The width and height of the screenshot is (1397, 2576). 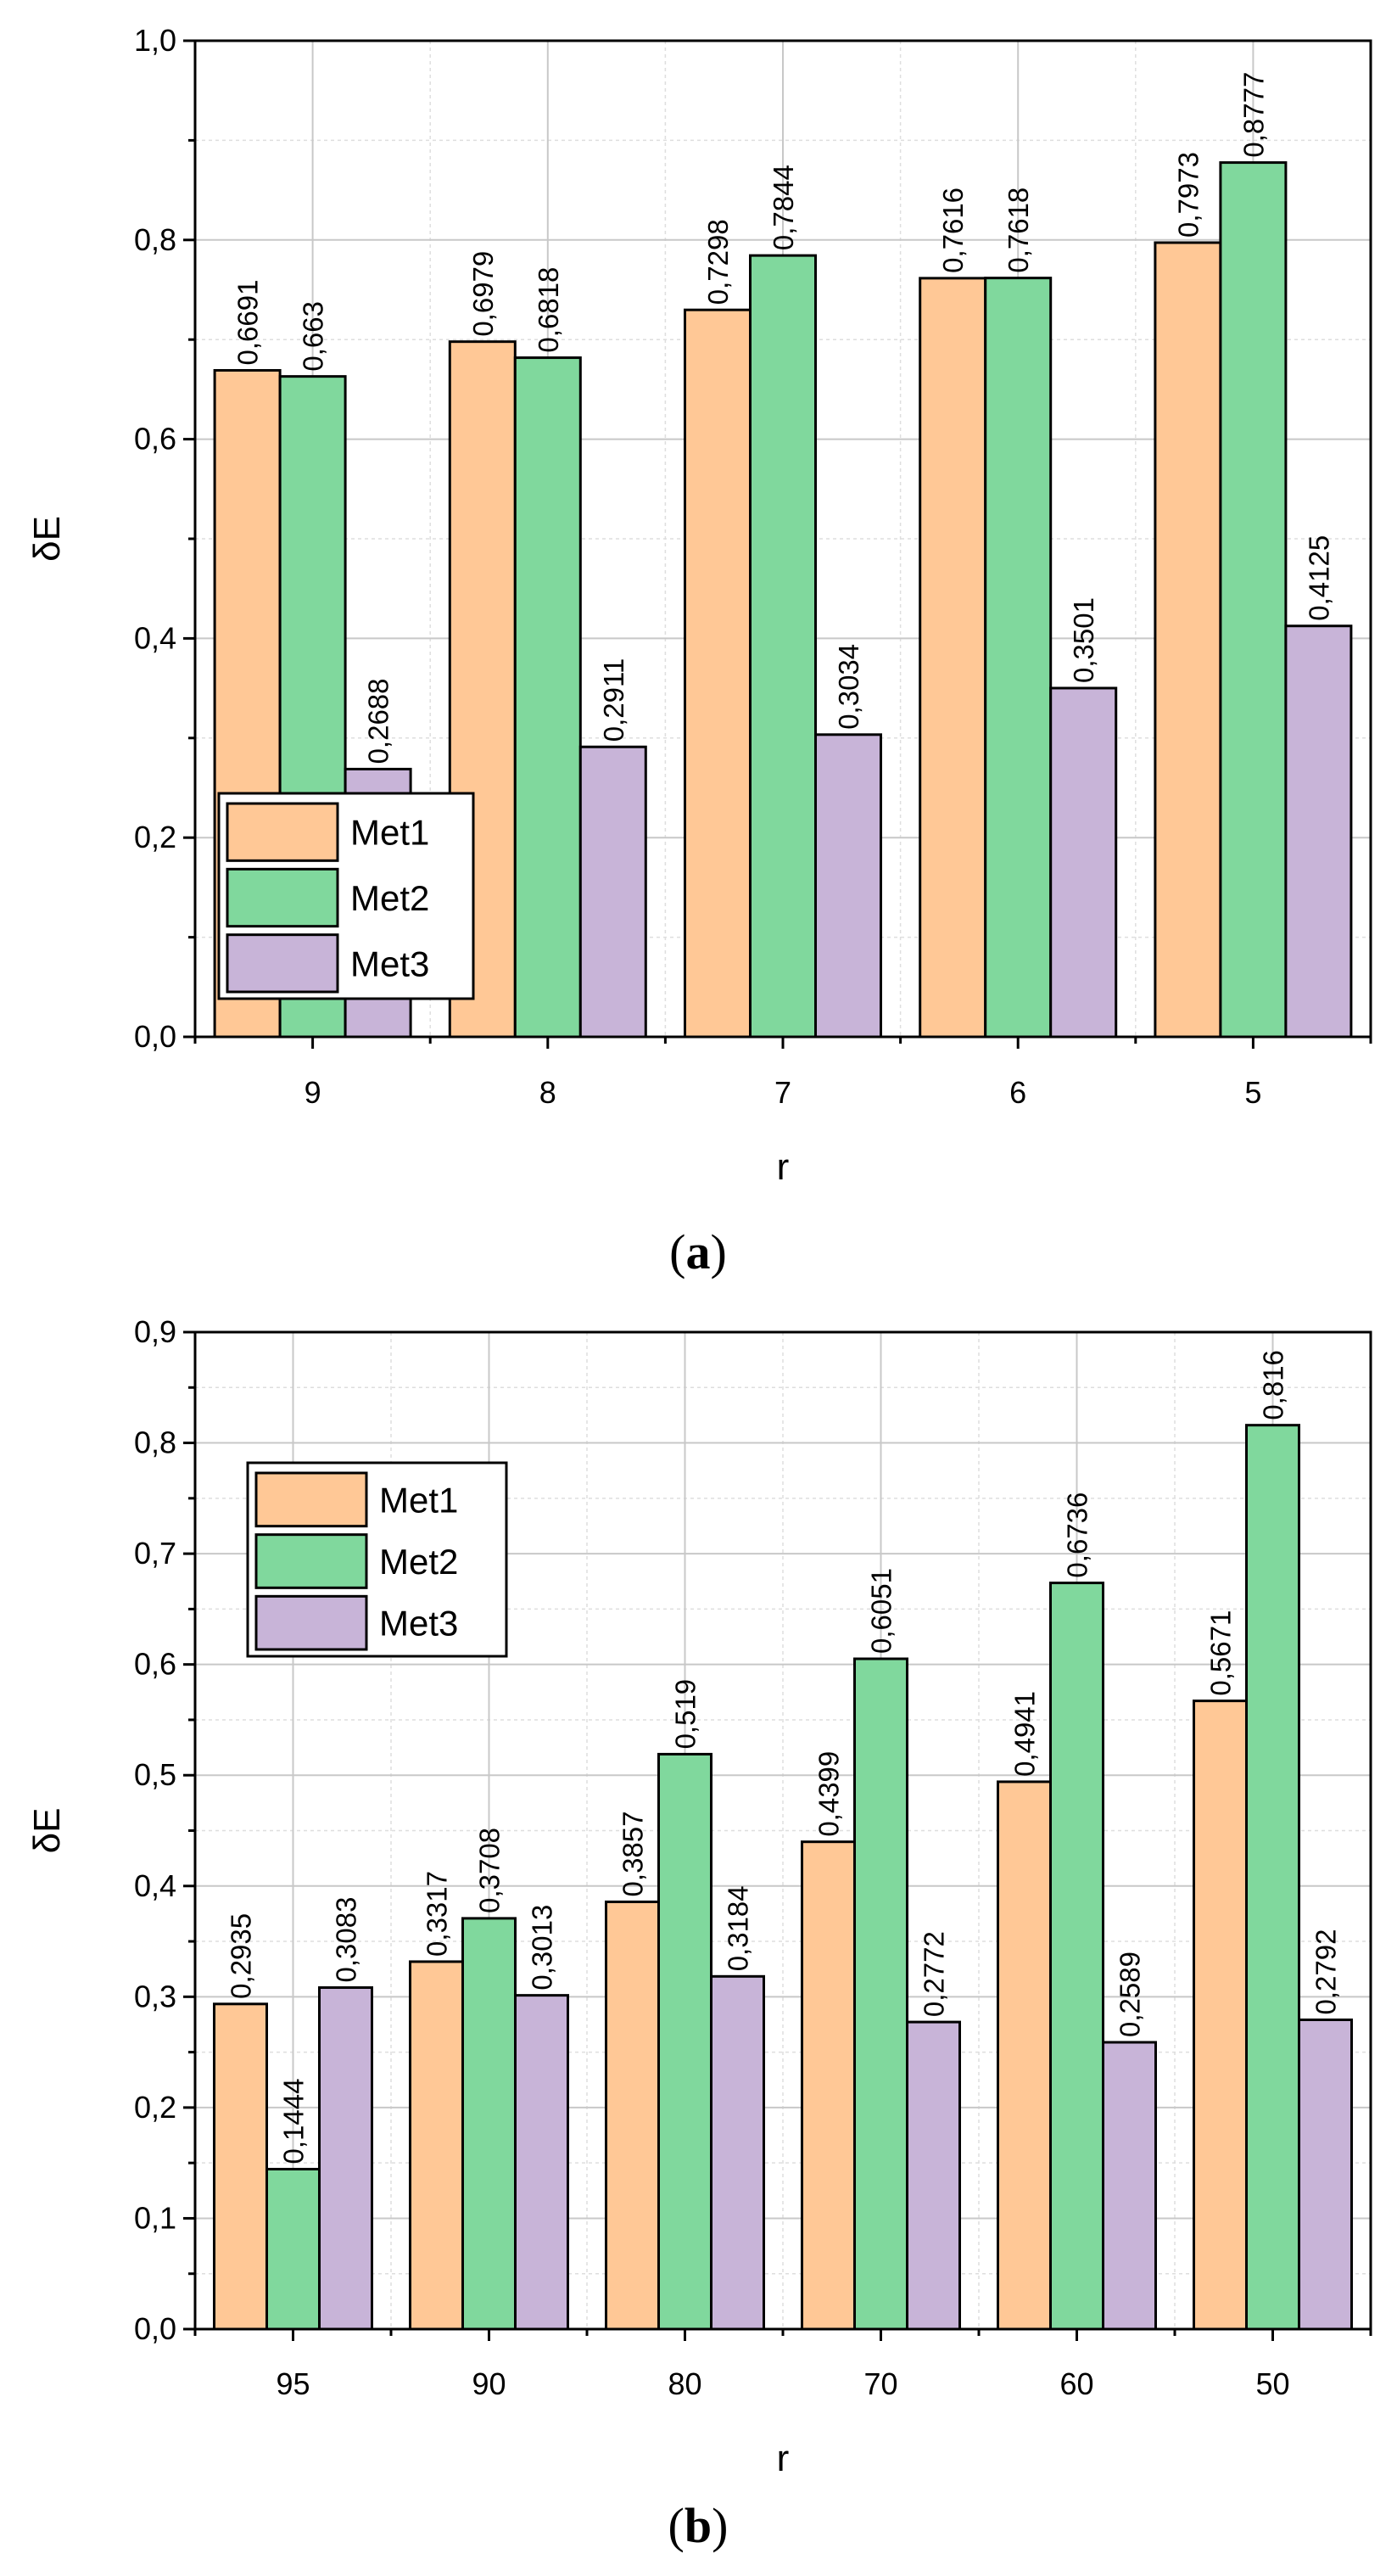 I want to click on y-tick-label: 0,3, so click(x=155, y=1996).